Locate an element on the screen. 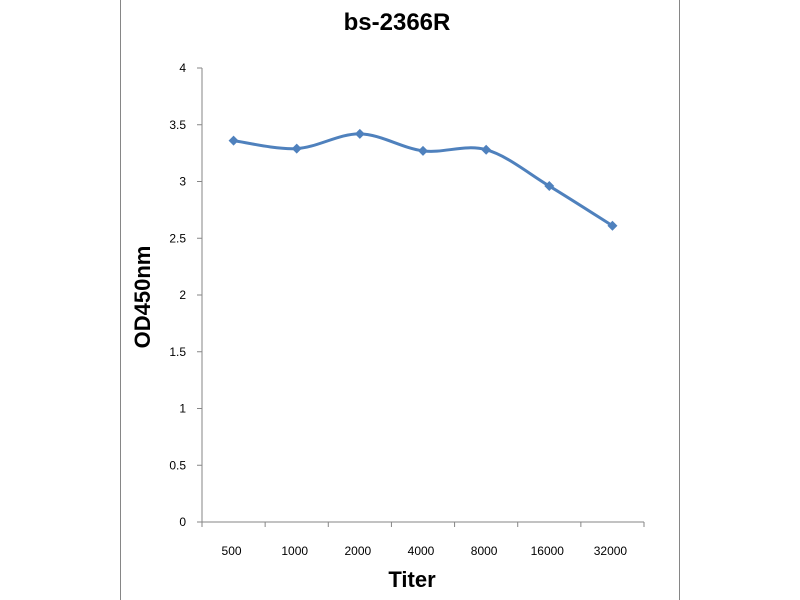 The image size is (800, 600). y-tick-label: 0 is located at coordinates (182, 522).